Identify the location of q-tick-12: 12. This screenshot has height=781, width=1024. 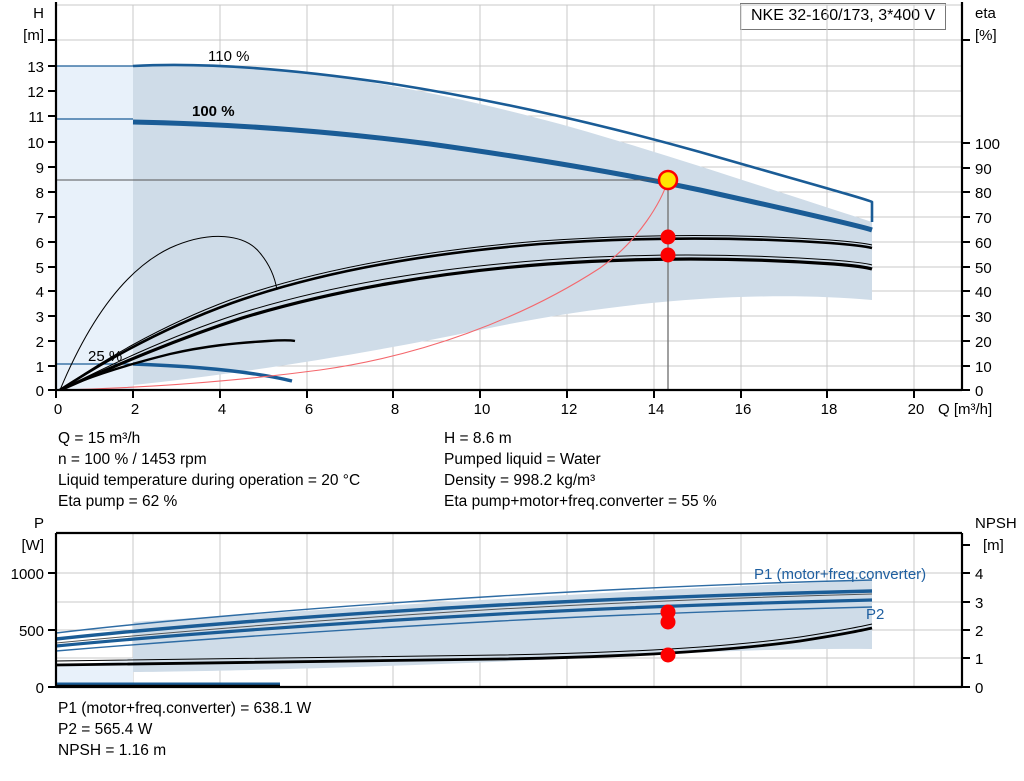
(569, 409).